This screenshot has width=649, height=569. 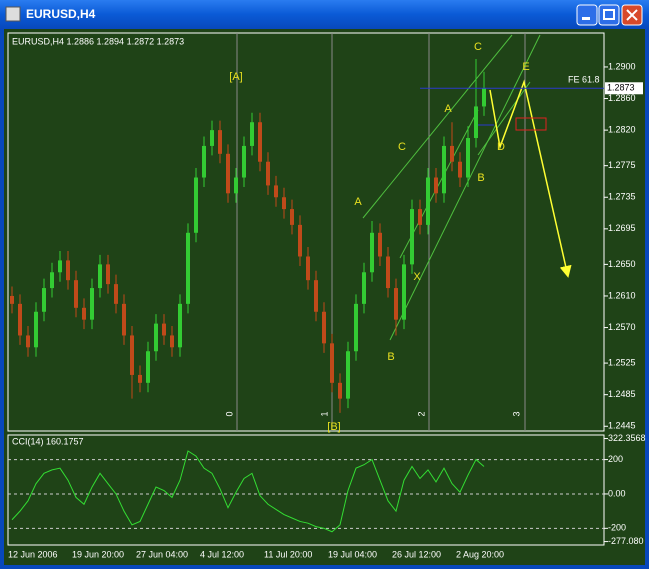 What do you see at coordinates (421, 413) in the screenshot?
I see `wave-label: 2` at bounding box center [421, 413].